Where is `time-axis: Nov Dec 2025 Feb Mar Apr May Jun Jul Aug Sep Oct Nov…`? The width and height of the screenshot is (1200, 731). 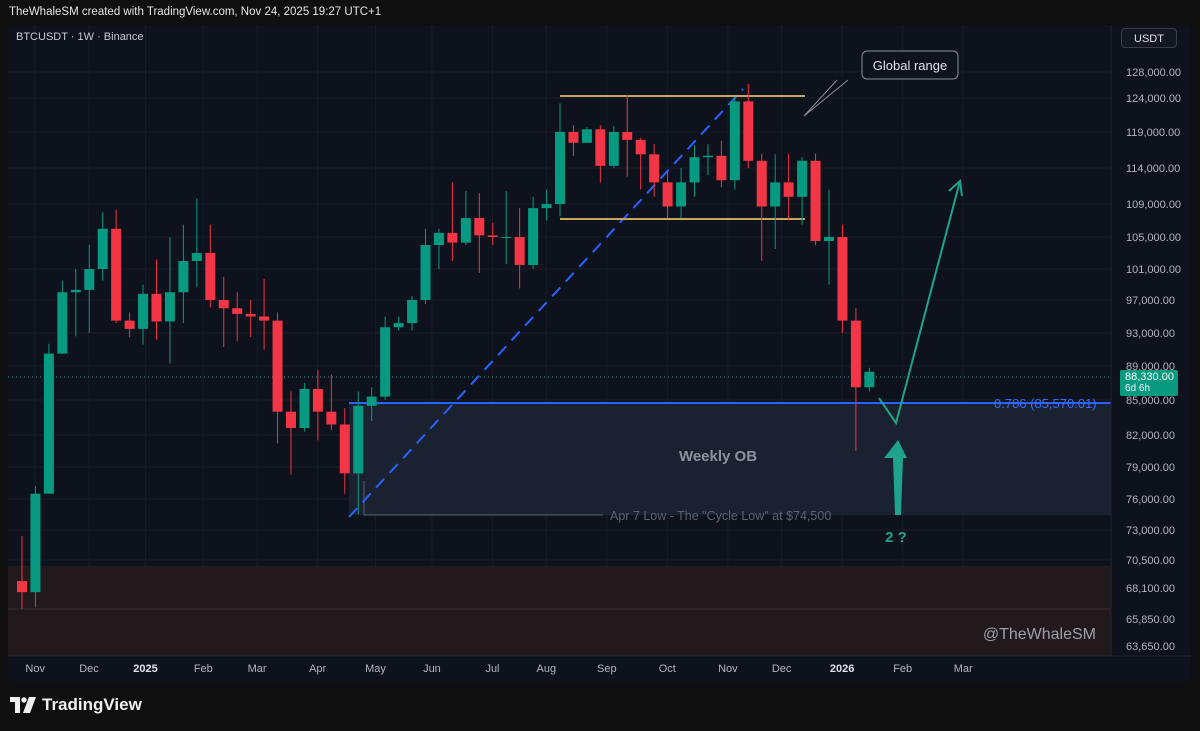 time-axis: Nov Dec 2025 Feb Mar Apr May Jun Jul Aug Sep Oct Nov… is located at coordinates (499, 669).